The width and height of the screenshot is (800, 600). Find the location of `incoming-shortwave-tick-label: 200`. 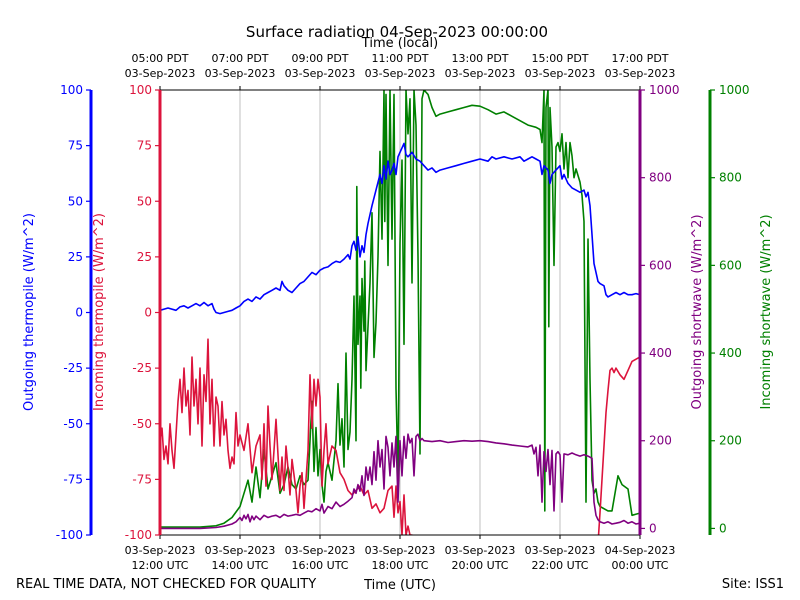

incoming-shortwave-tick-label: 200 is located at coordinates (730, 441).